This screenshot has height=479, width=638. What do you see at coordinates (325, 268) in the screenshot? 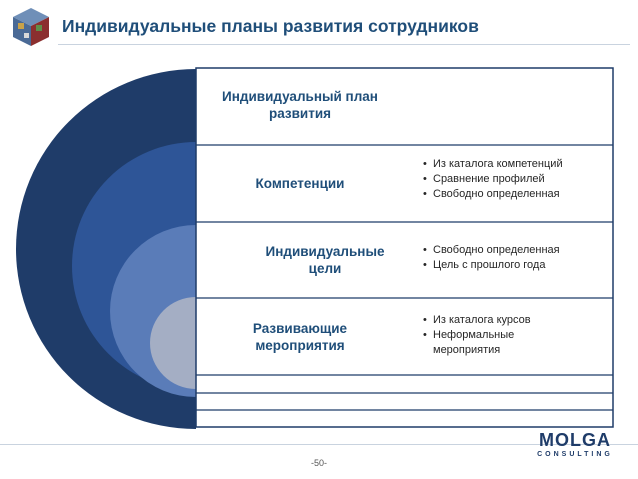
I see `section-label-line2: цели` at bounding box center [325, 268].